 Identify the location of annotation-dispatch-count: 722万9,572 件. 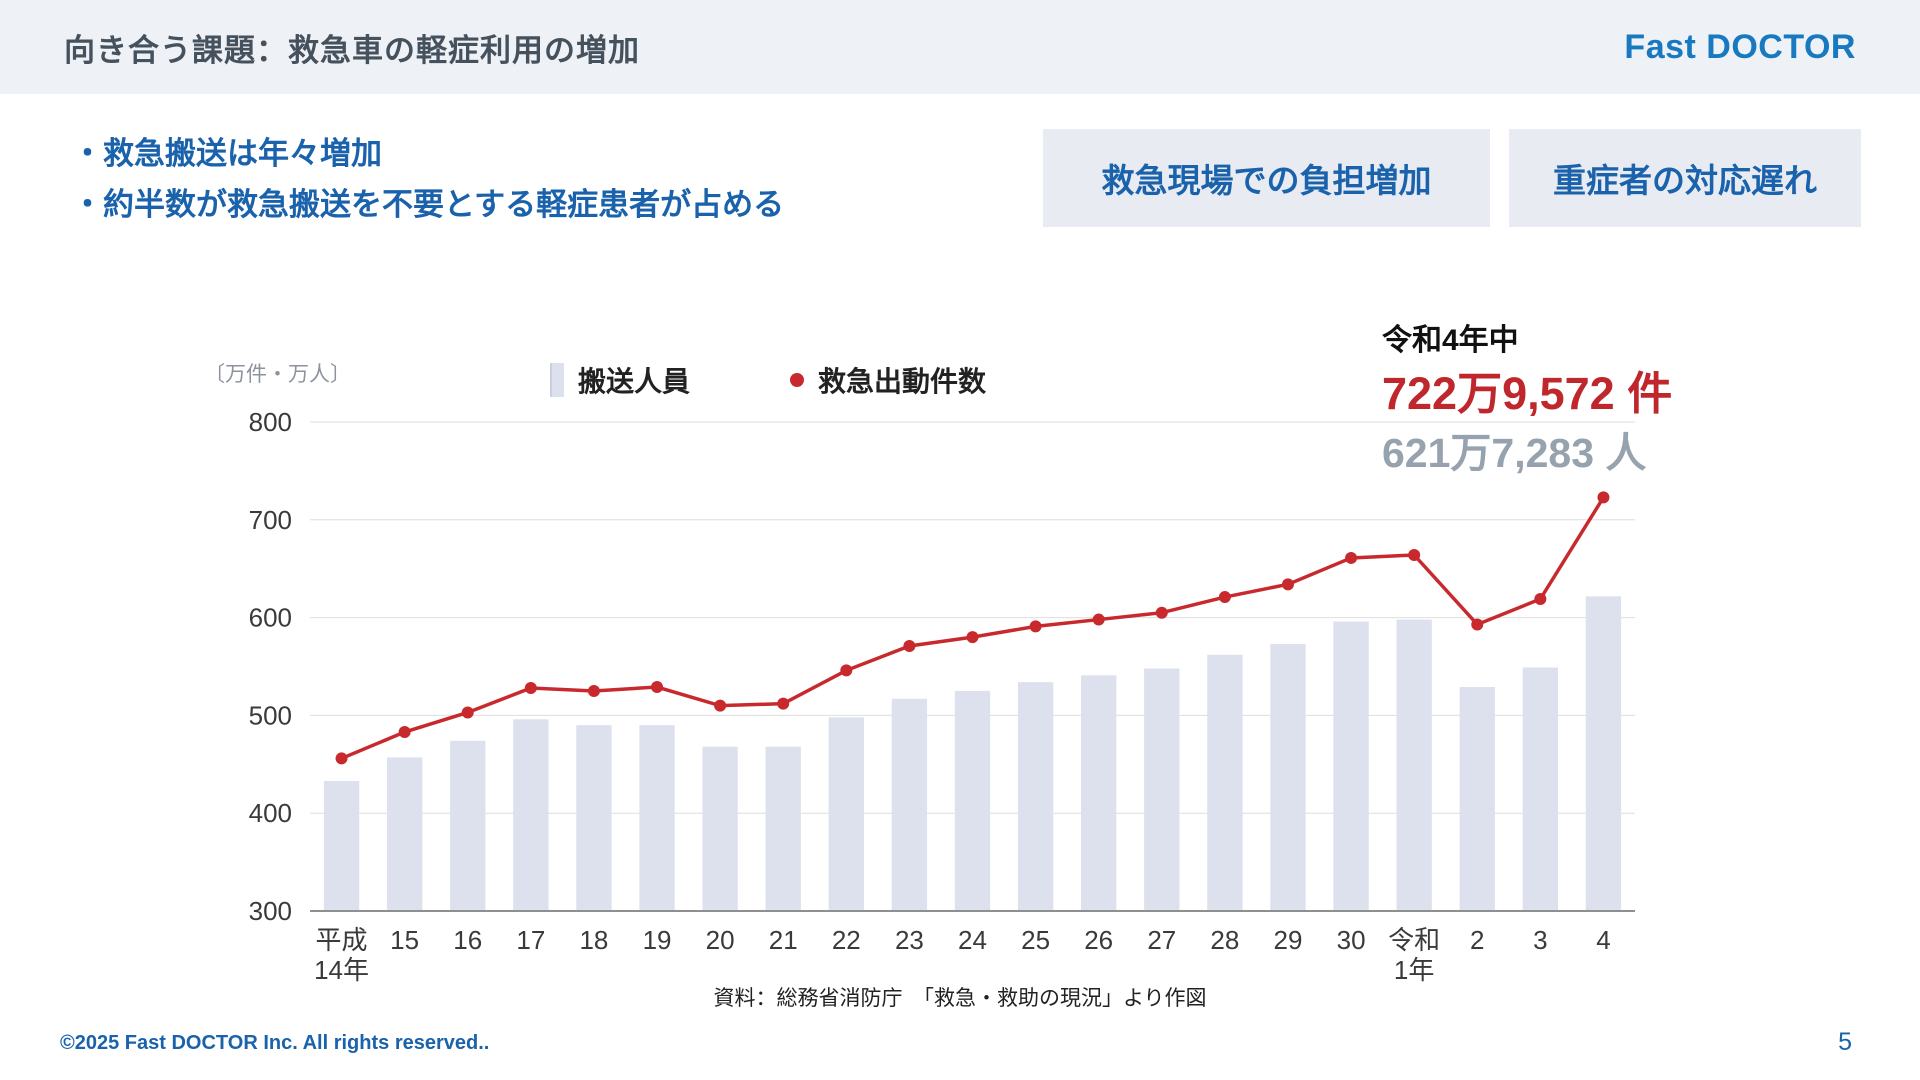
(1527, 393).